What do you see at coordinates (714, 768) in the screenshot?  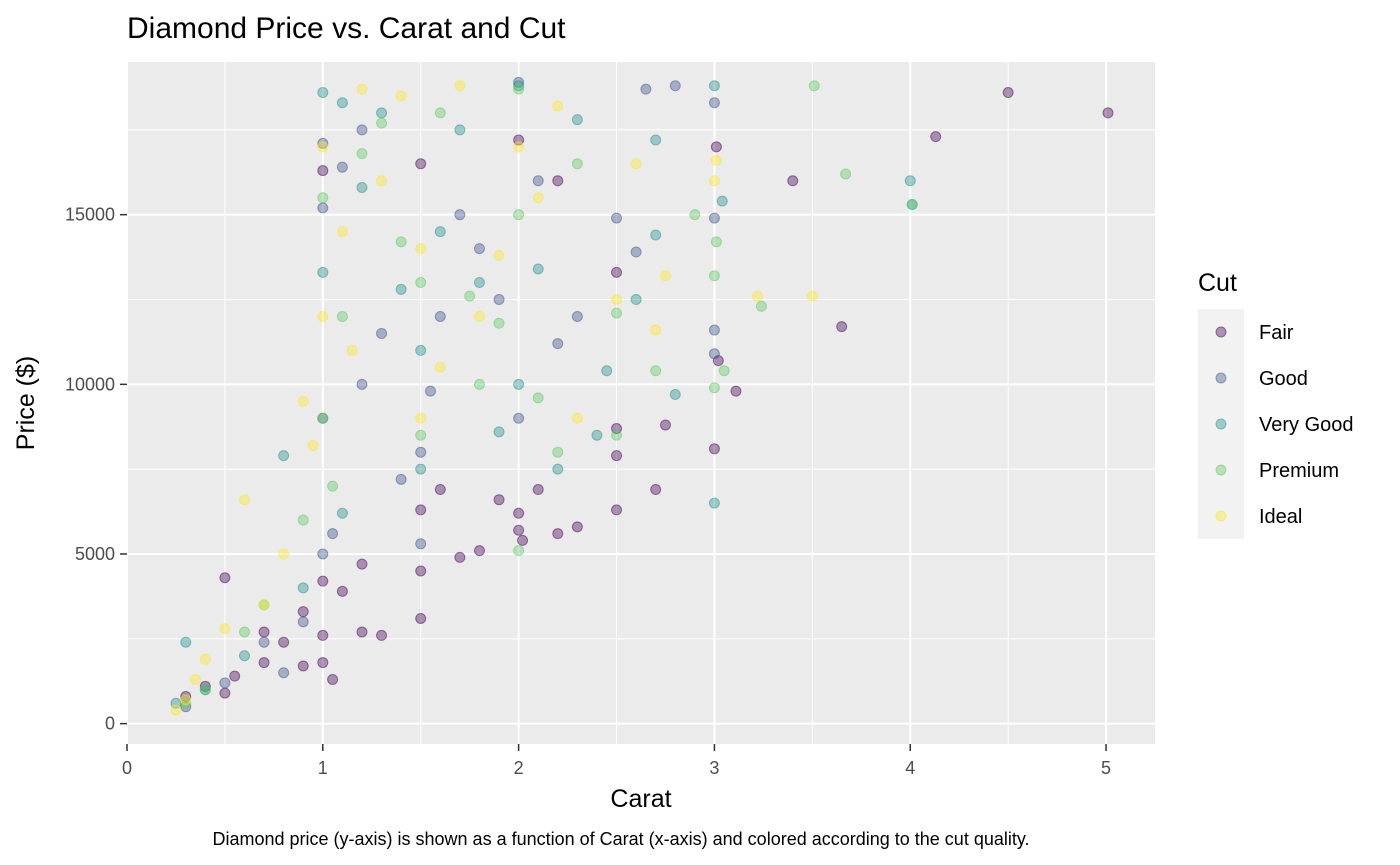 I see `x-tick-label: 3` at bounding box center [714, 768].